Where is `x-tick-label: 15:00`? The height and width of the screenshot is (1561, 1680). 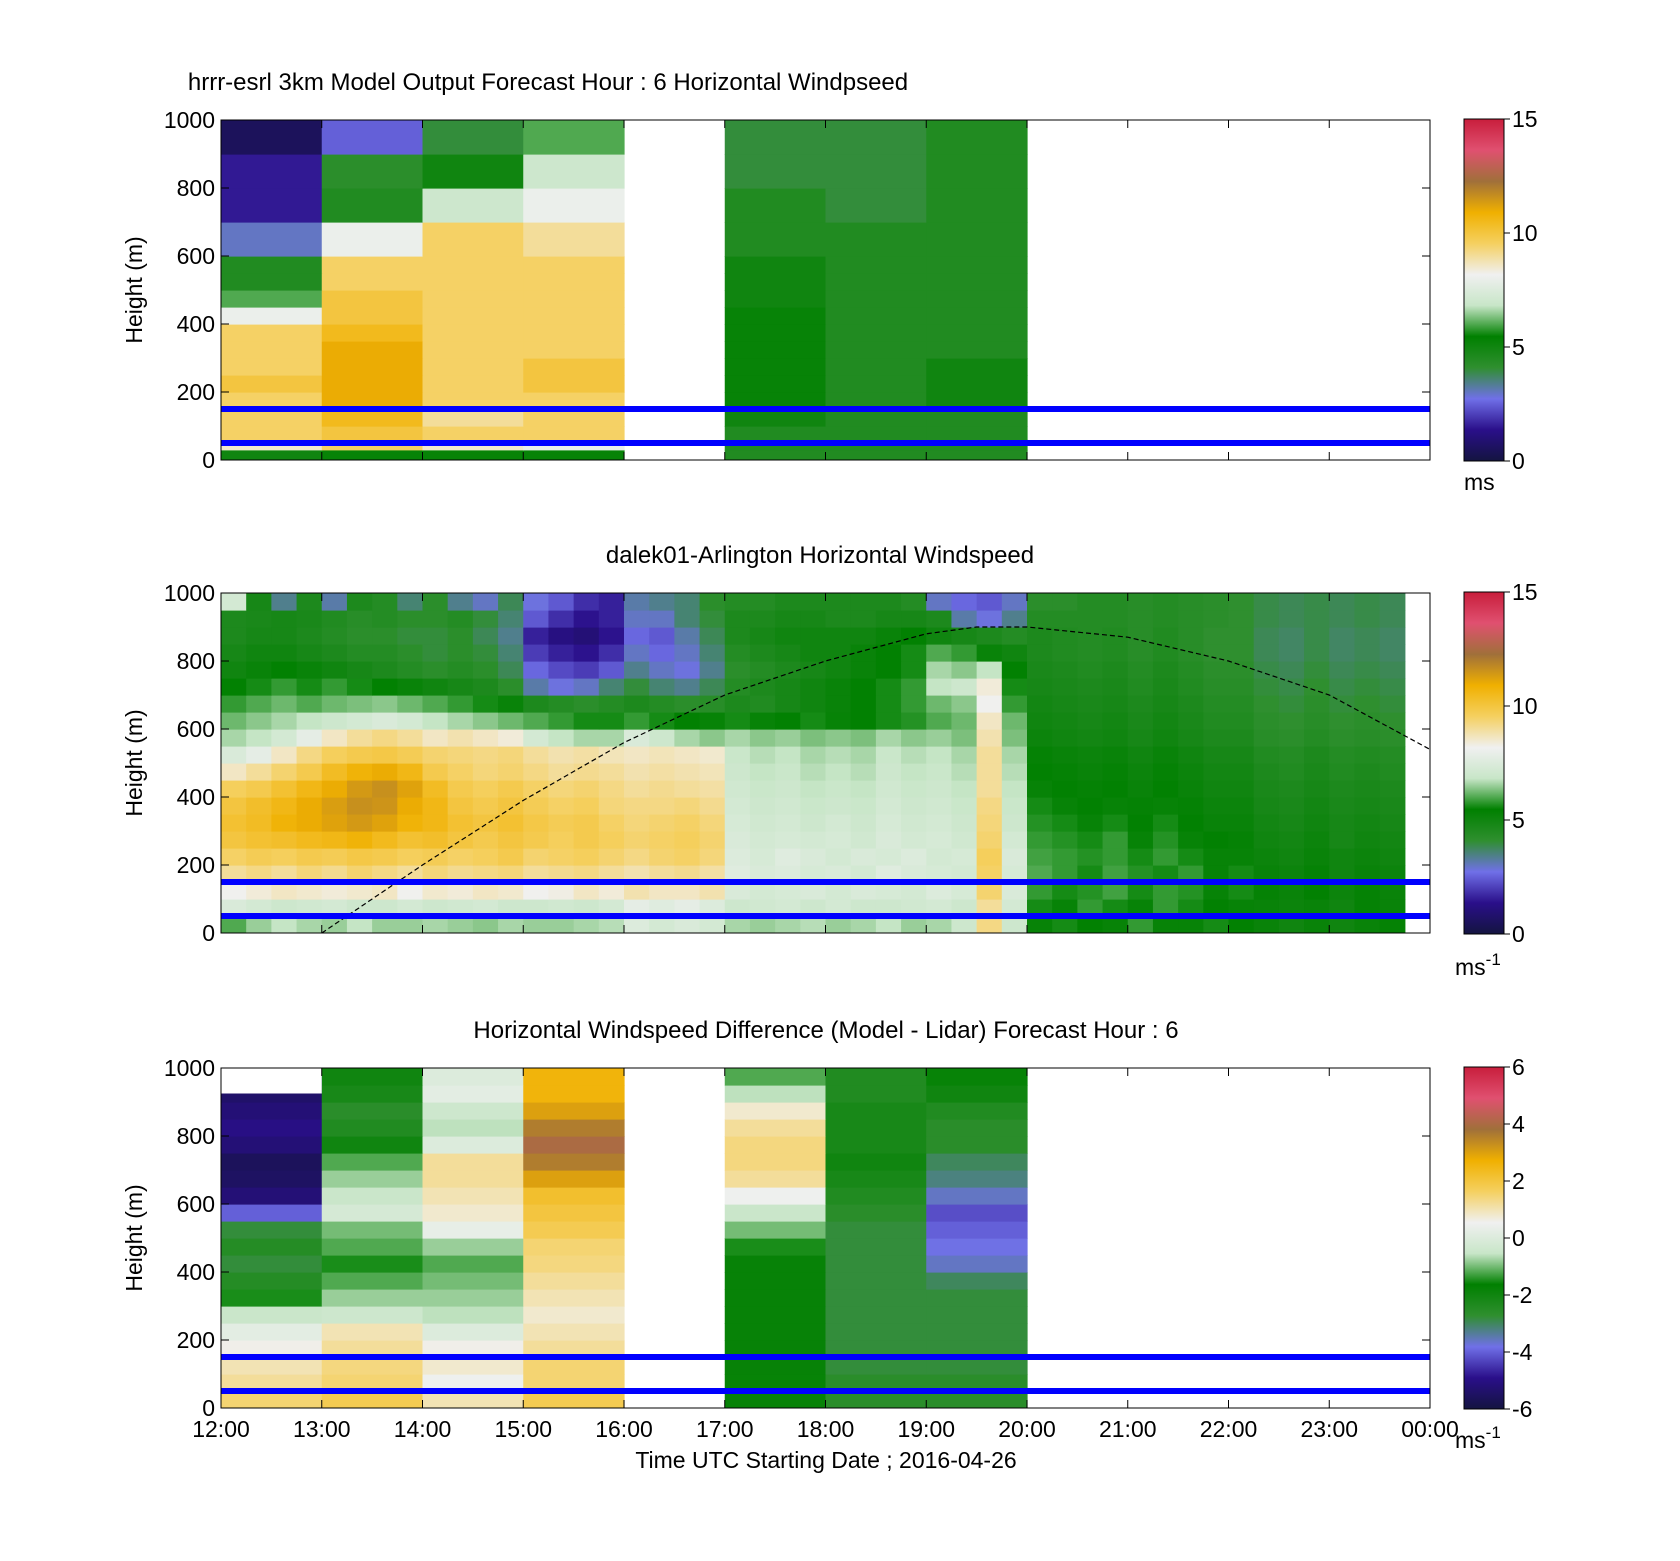 x-tick-label: 15:00 is located at coordinates (523, 1429).